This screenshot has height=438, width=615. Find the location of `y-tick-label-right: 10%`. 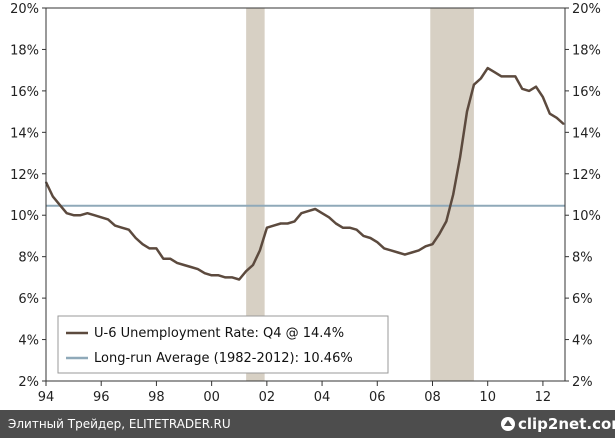

y-tick-label-right: 10% is located at coordinates (586, 216).